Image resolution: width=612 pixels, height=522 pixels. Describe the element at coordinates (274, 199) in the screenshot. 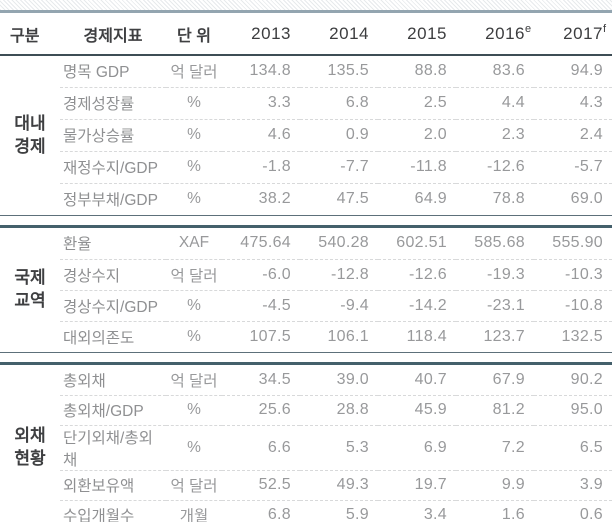

I see `value-cell: 38.2` at that location.